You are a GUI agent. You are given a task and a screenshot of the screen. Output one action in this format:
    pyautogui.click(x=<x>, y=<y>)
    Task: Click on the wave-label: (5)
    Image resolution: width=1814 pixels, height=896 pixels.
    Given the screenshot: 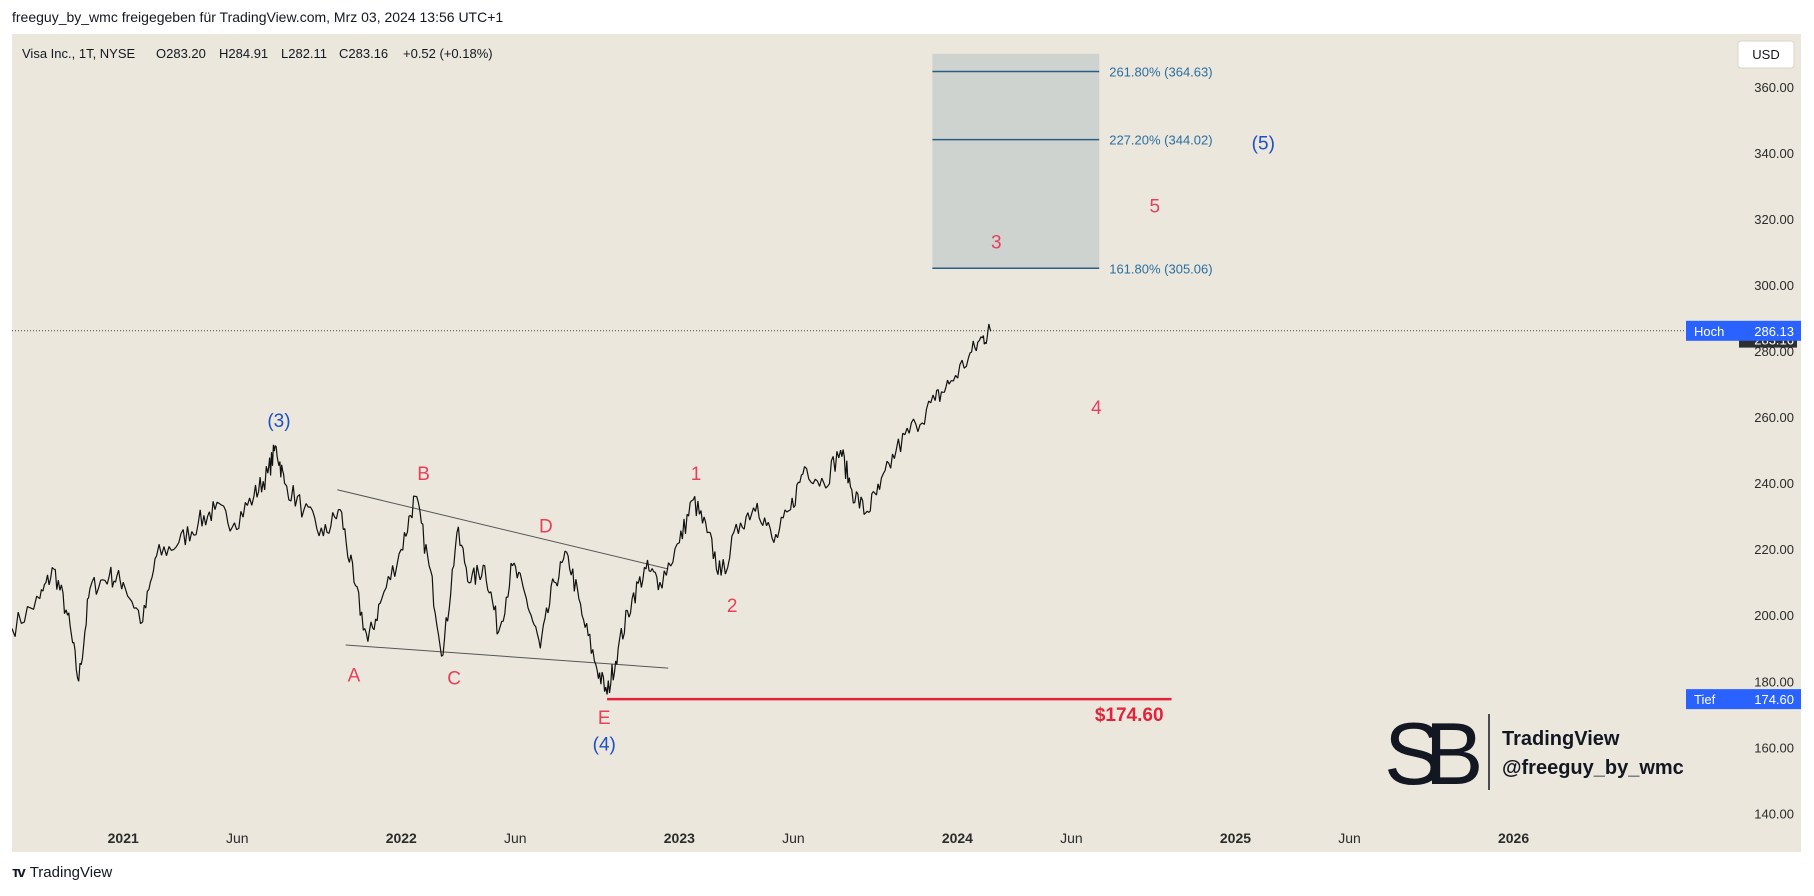 What is the action you would take?
    pyautogui.click(x=1263, y=144)
    